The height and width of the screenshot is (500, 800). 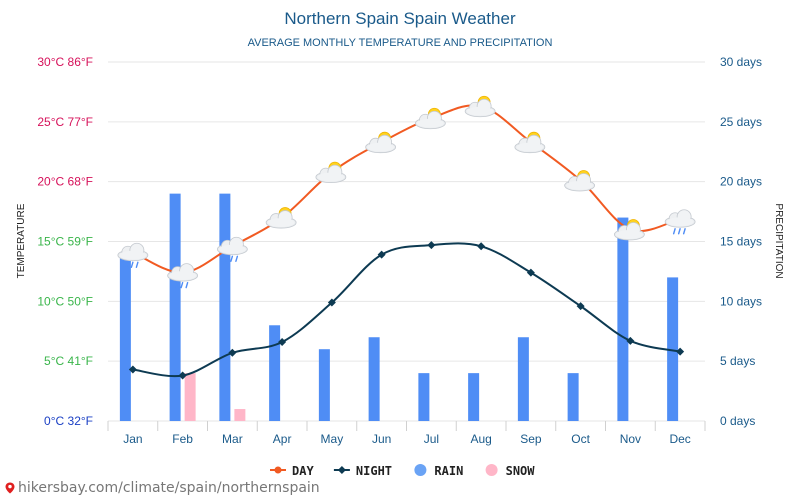 What do you see at coordinates (741, 122) in the screenshot?
I see `y-tick-label-right: 25 days` at bounding box center [741, 122].